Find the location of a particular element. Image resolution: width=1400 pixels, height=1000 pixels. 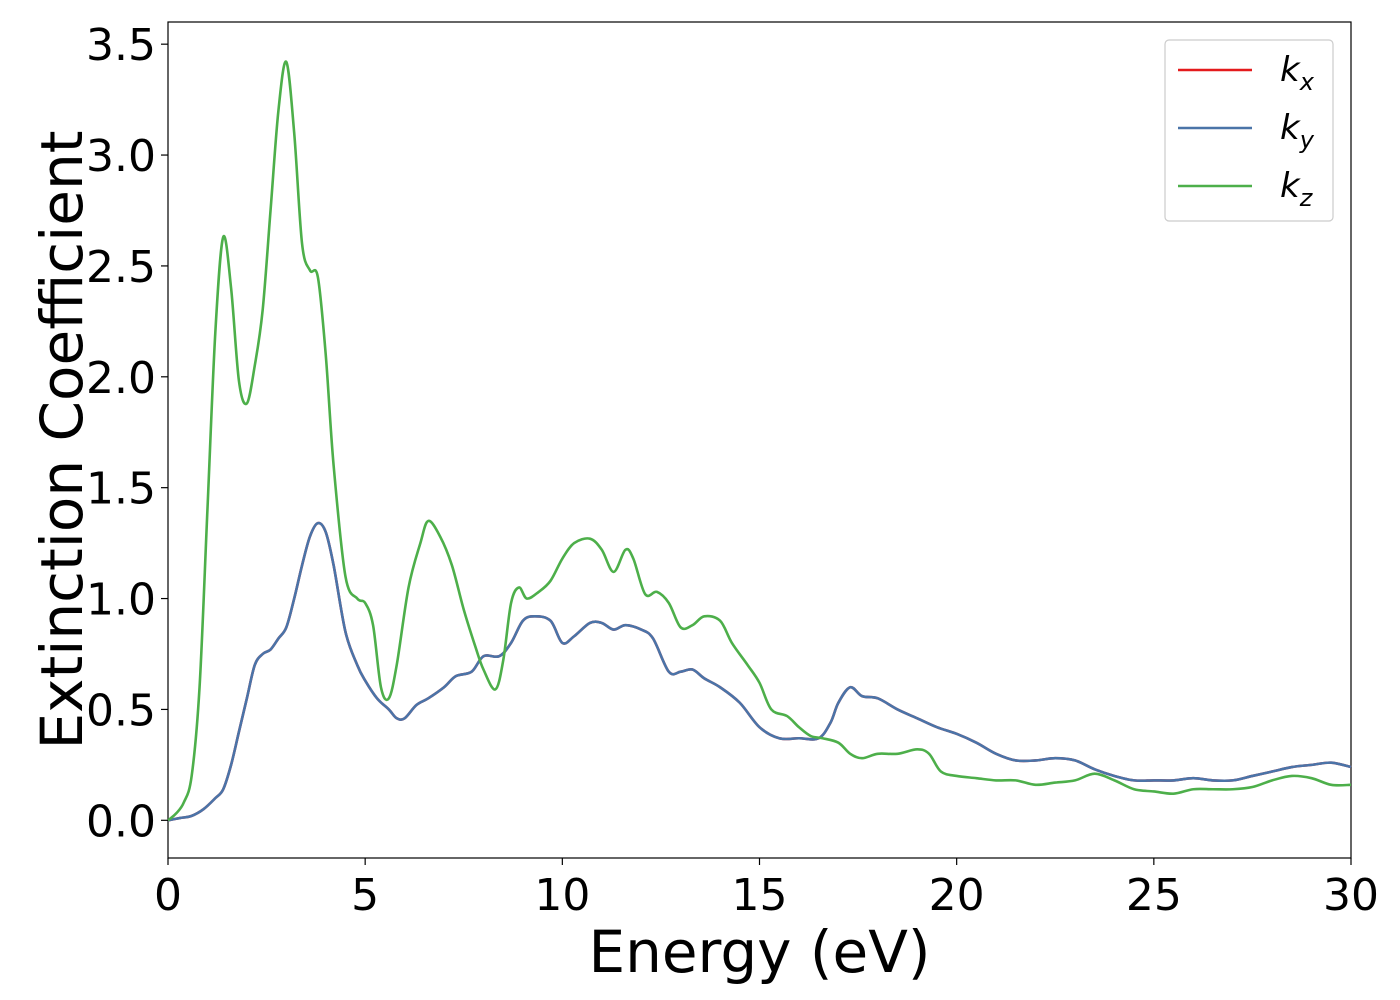

x-tick-label: 20 is located at coordinates (957, 895).